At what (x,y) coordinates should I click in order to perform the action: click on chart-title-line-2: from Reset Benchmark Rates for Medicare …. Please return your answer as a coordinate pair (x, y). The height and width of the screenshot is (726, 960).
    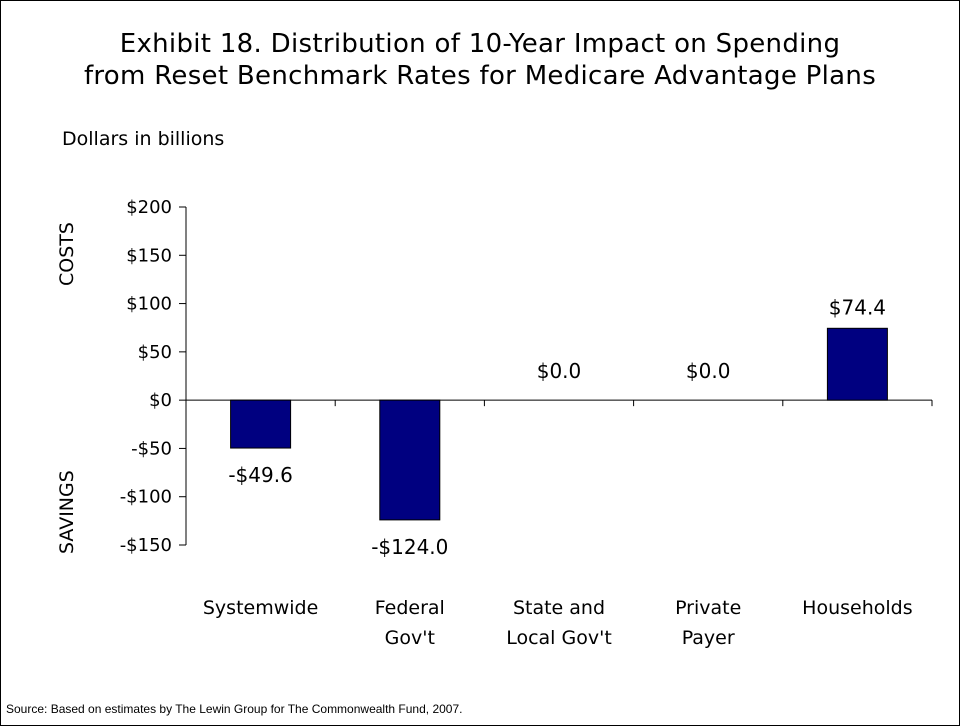
    Looking at the image, I should click on (480, 76).